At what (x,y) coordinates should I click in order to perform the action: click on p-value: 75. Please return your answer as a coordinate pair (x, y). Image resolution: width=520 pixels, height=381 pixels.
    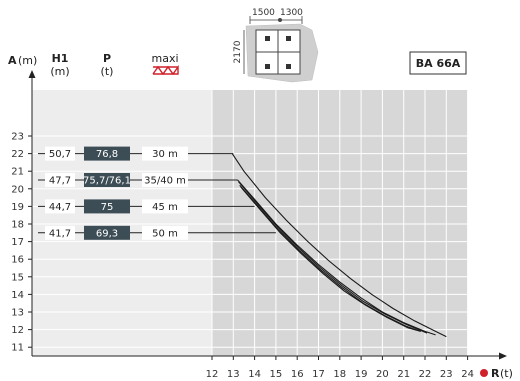
    Looking at the image, I should click on (107, 207).